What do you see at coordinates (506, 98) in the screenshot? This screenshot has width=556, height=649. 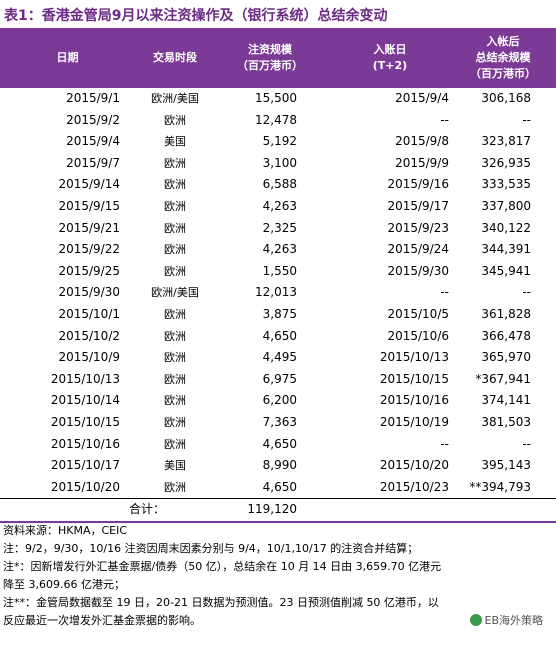 I see `cell-total: 306,168` at bounding box center [506, 98].